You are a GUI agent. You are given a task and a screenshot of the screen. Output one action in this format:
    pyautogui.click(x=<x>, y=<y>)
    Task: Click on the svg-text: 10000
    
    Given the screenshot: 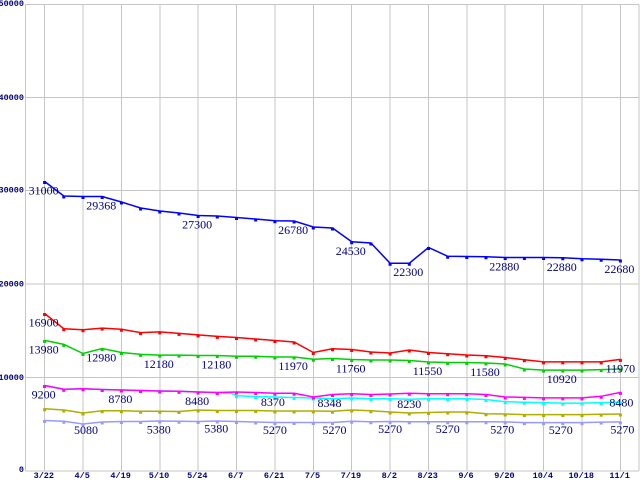 What is the action you would take?
    pyautogui.click(x=12, y=378)
    